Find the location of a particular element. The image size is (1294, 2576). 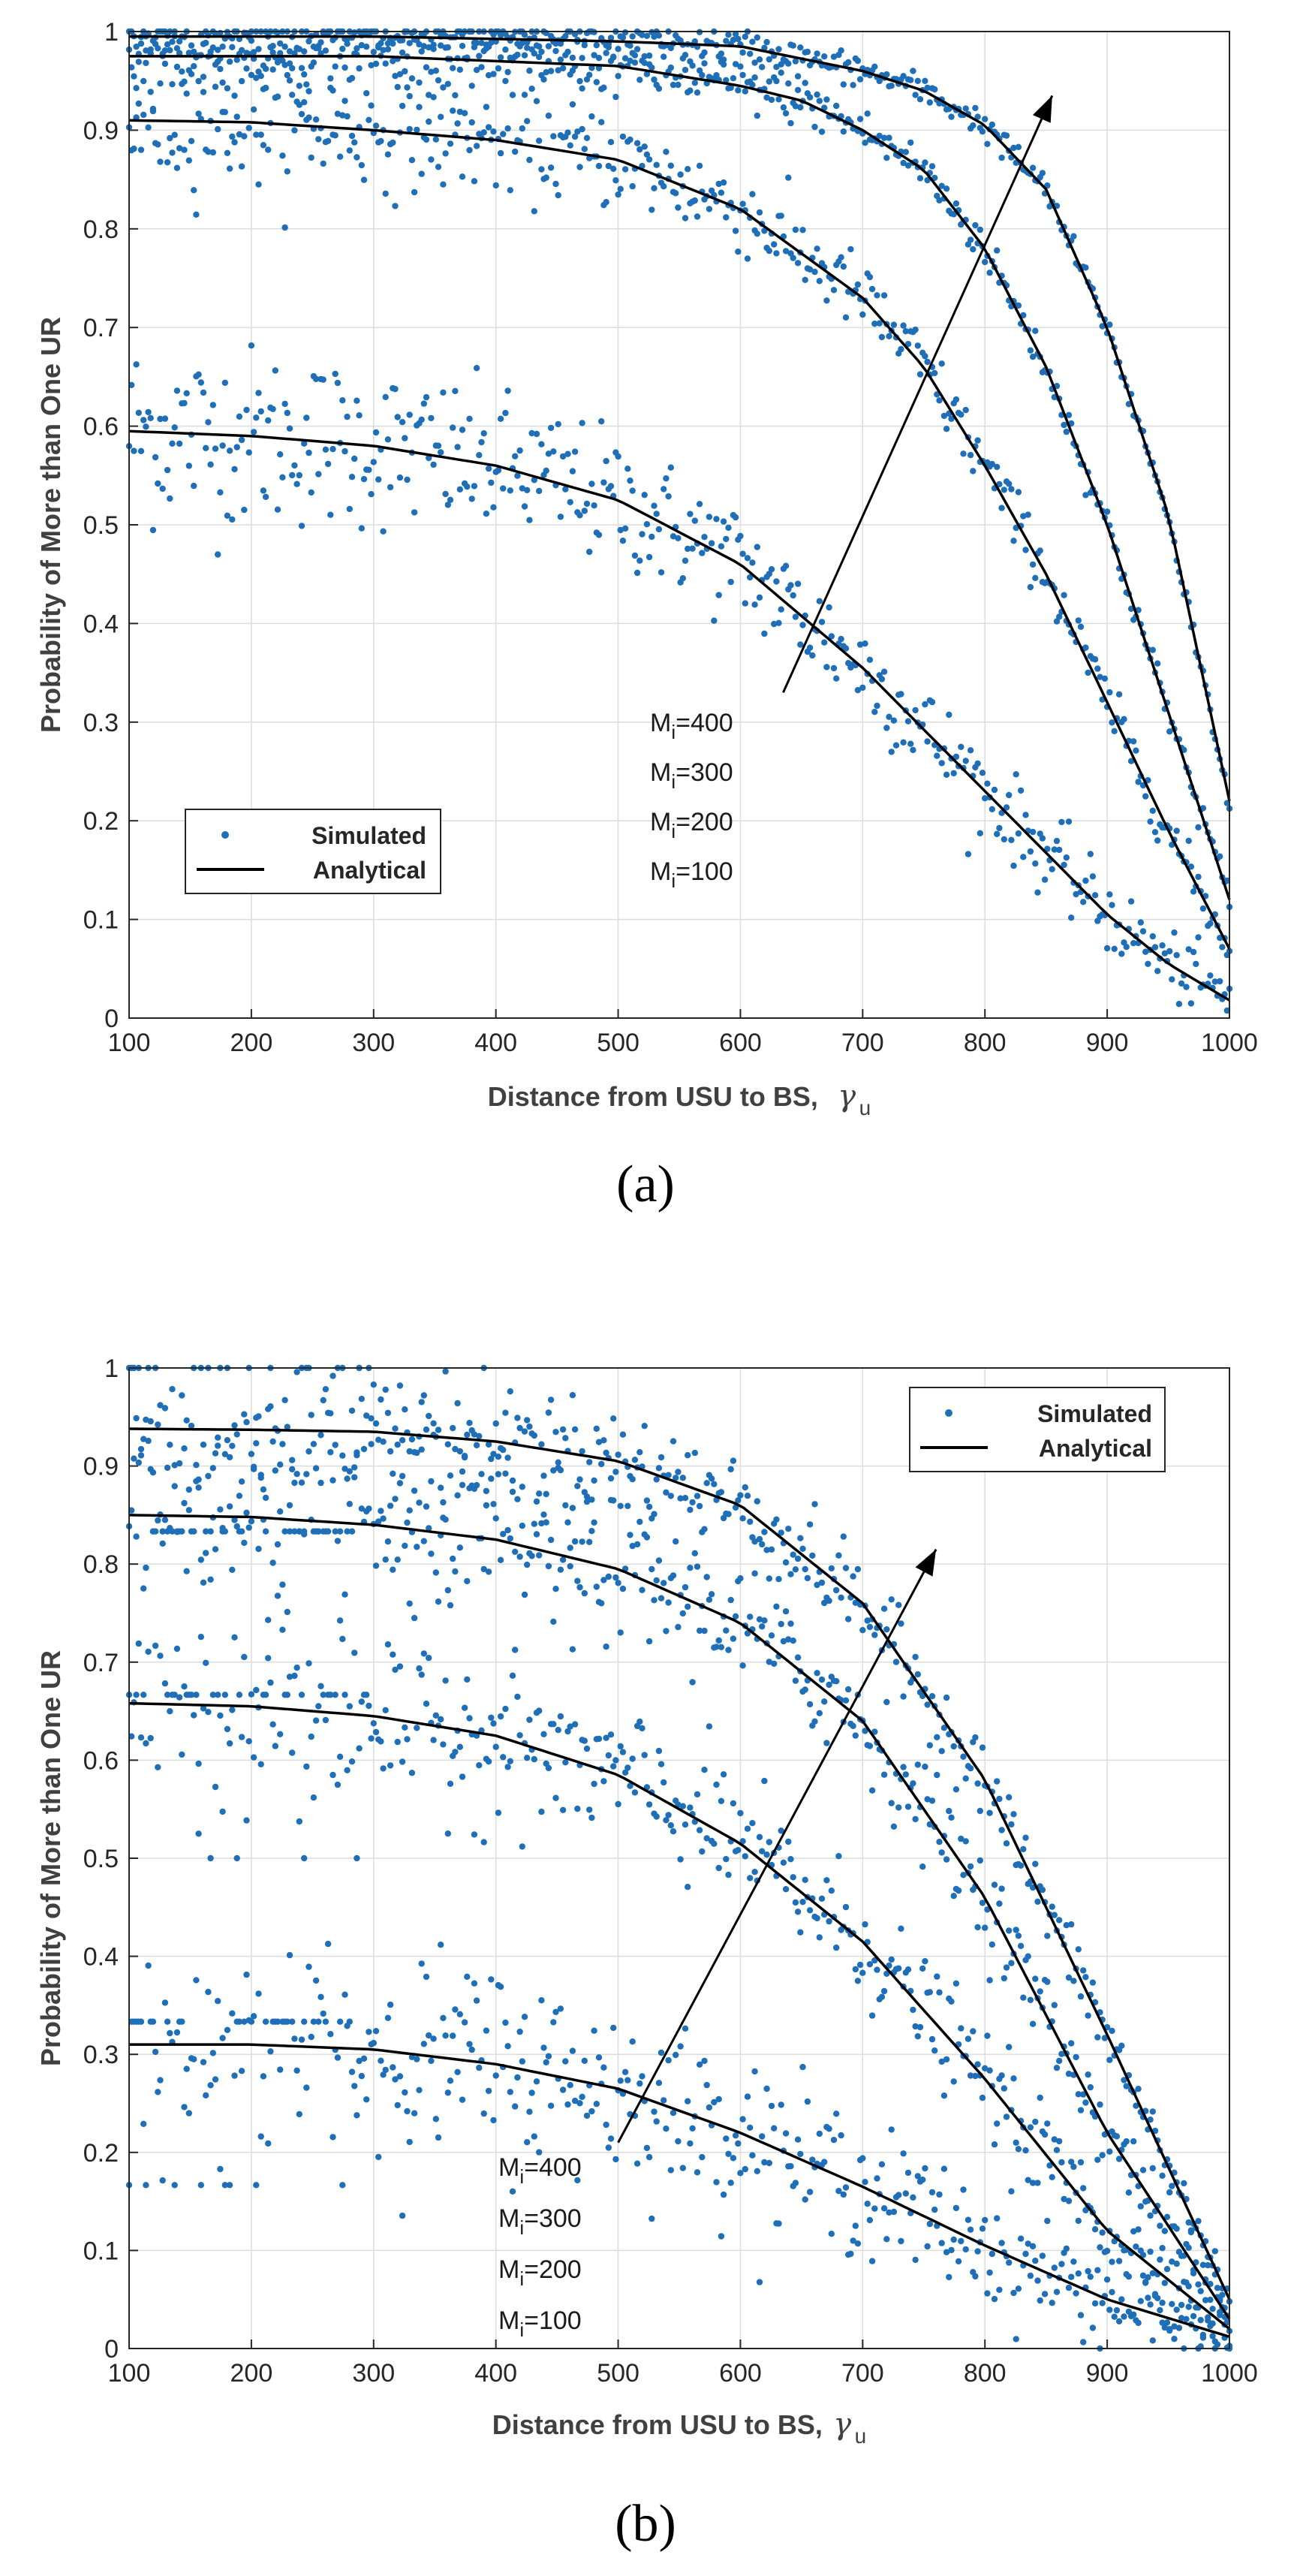

y-tick-label: 0.4 is located at coordinates (101, 624).